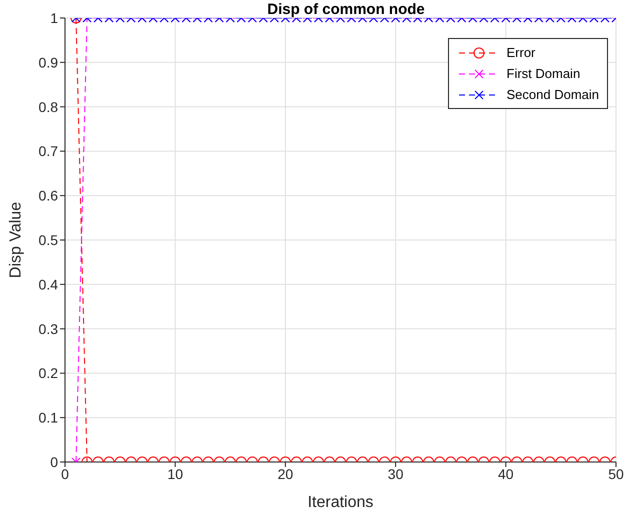  What do you see at coordinates (65, 474) in the screenshot?
I see `x-tick-label: 0` at bounding box center [65, 474].